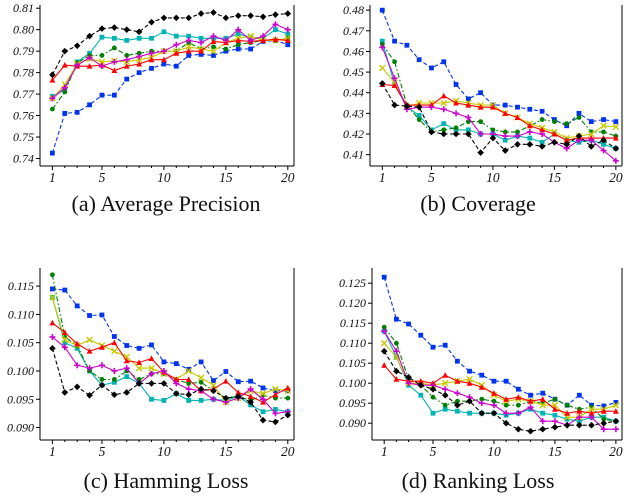  I want to click on svg-text: 0.125, so click(352, 283).